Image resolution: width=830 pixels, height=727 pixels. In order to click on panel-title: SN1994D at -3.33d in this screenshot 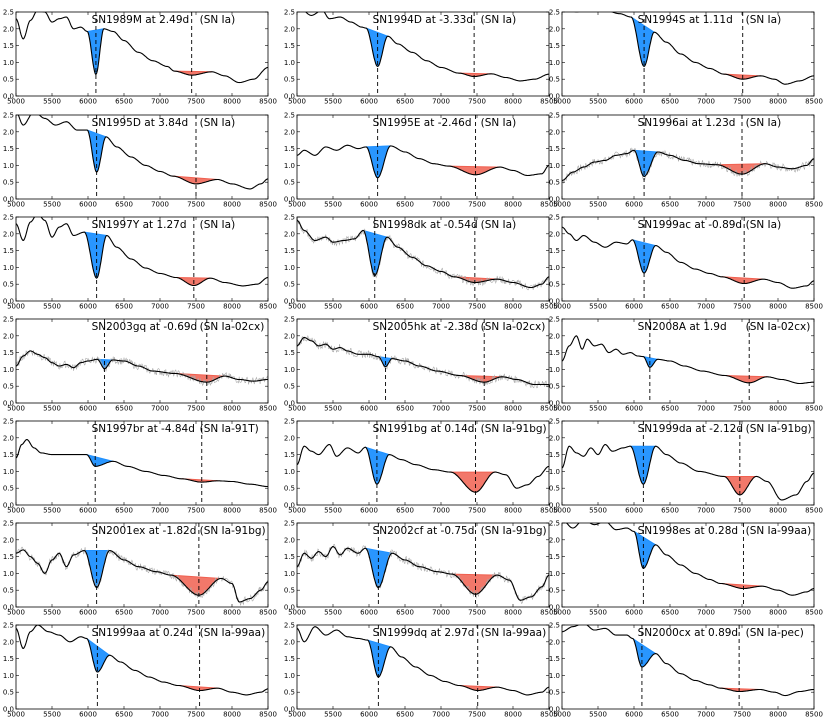, I will do `click(423, 20)`.